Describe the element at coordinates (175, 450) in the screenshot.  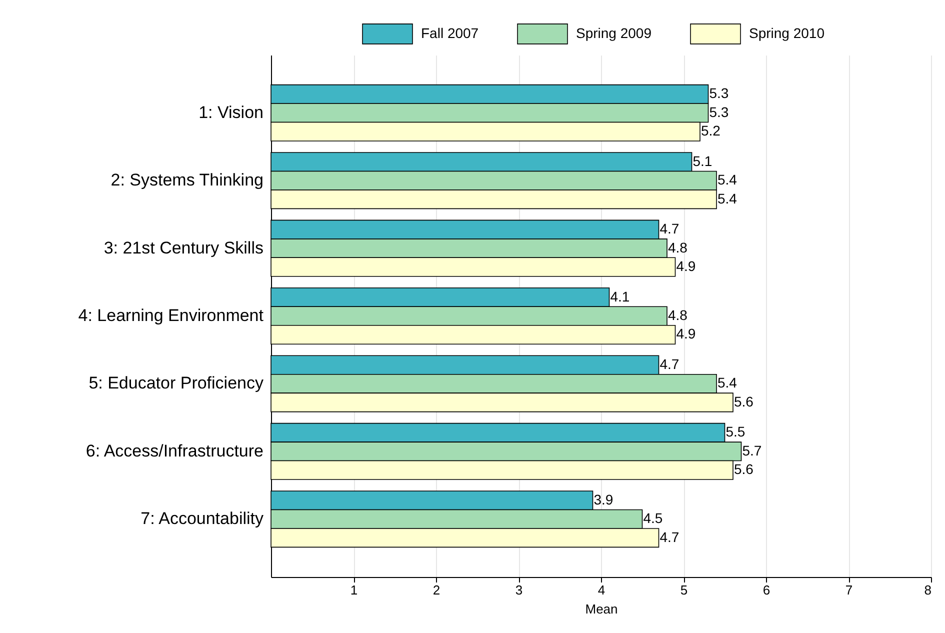
I see `y-tick-label: 6: Access/Infrastructure` at that location.